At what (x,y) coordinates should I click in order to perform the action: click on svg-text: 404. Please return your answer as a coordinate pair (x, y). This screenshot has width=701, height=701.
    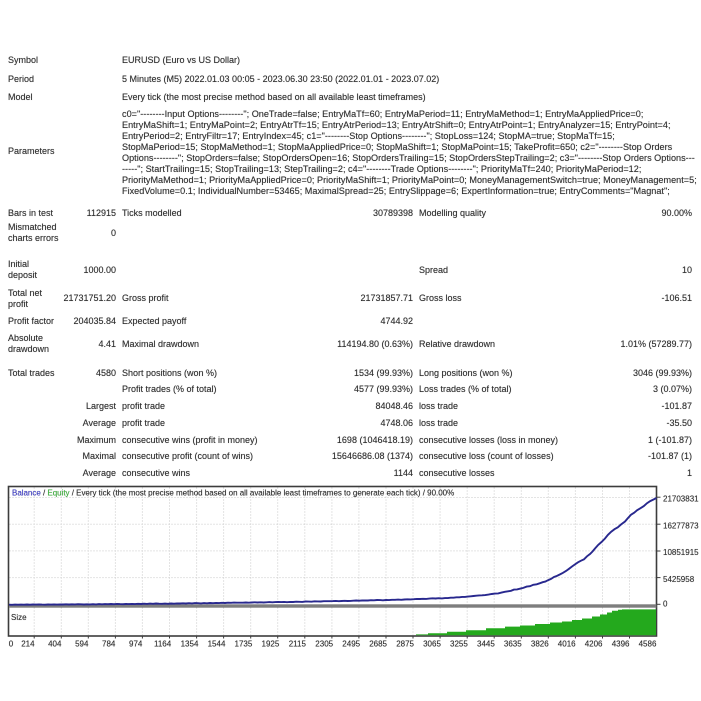
    Looking at the image, I should click on (55, 644).